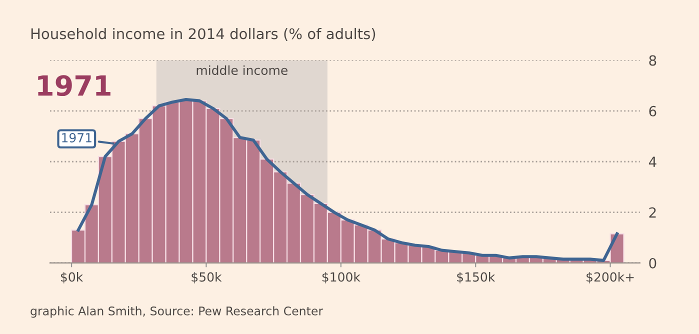 Image resolution: width=699 pixels, height=334 pixels. I want to click on x-tick-label: $200k+, so click(610, 278).